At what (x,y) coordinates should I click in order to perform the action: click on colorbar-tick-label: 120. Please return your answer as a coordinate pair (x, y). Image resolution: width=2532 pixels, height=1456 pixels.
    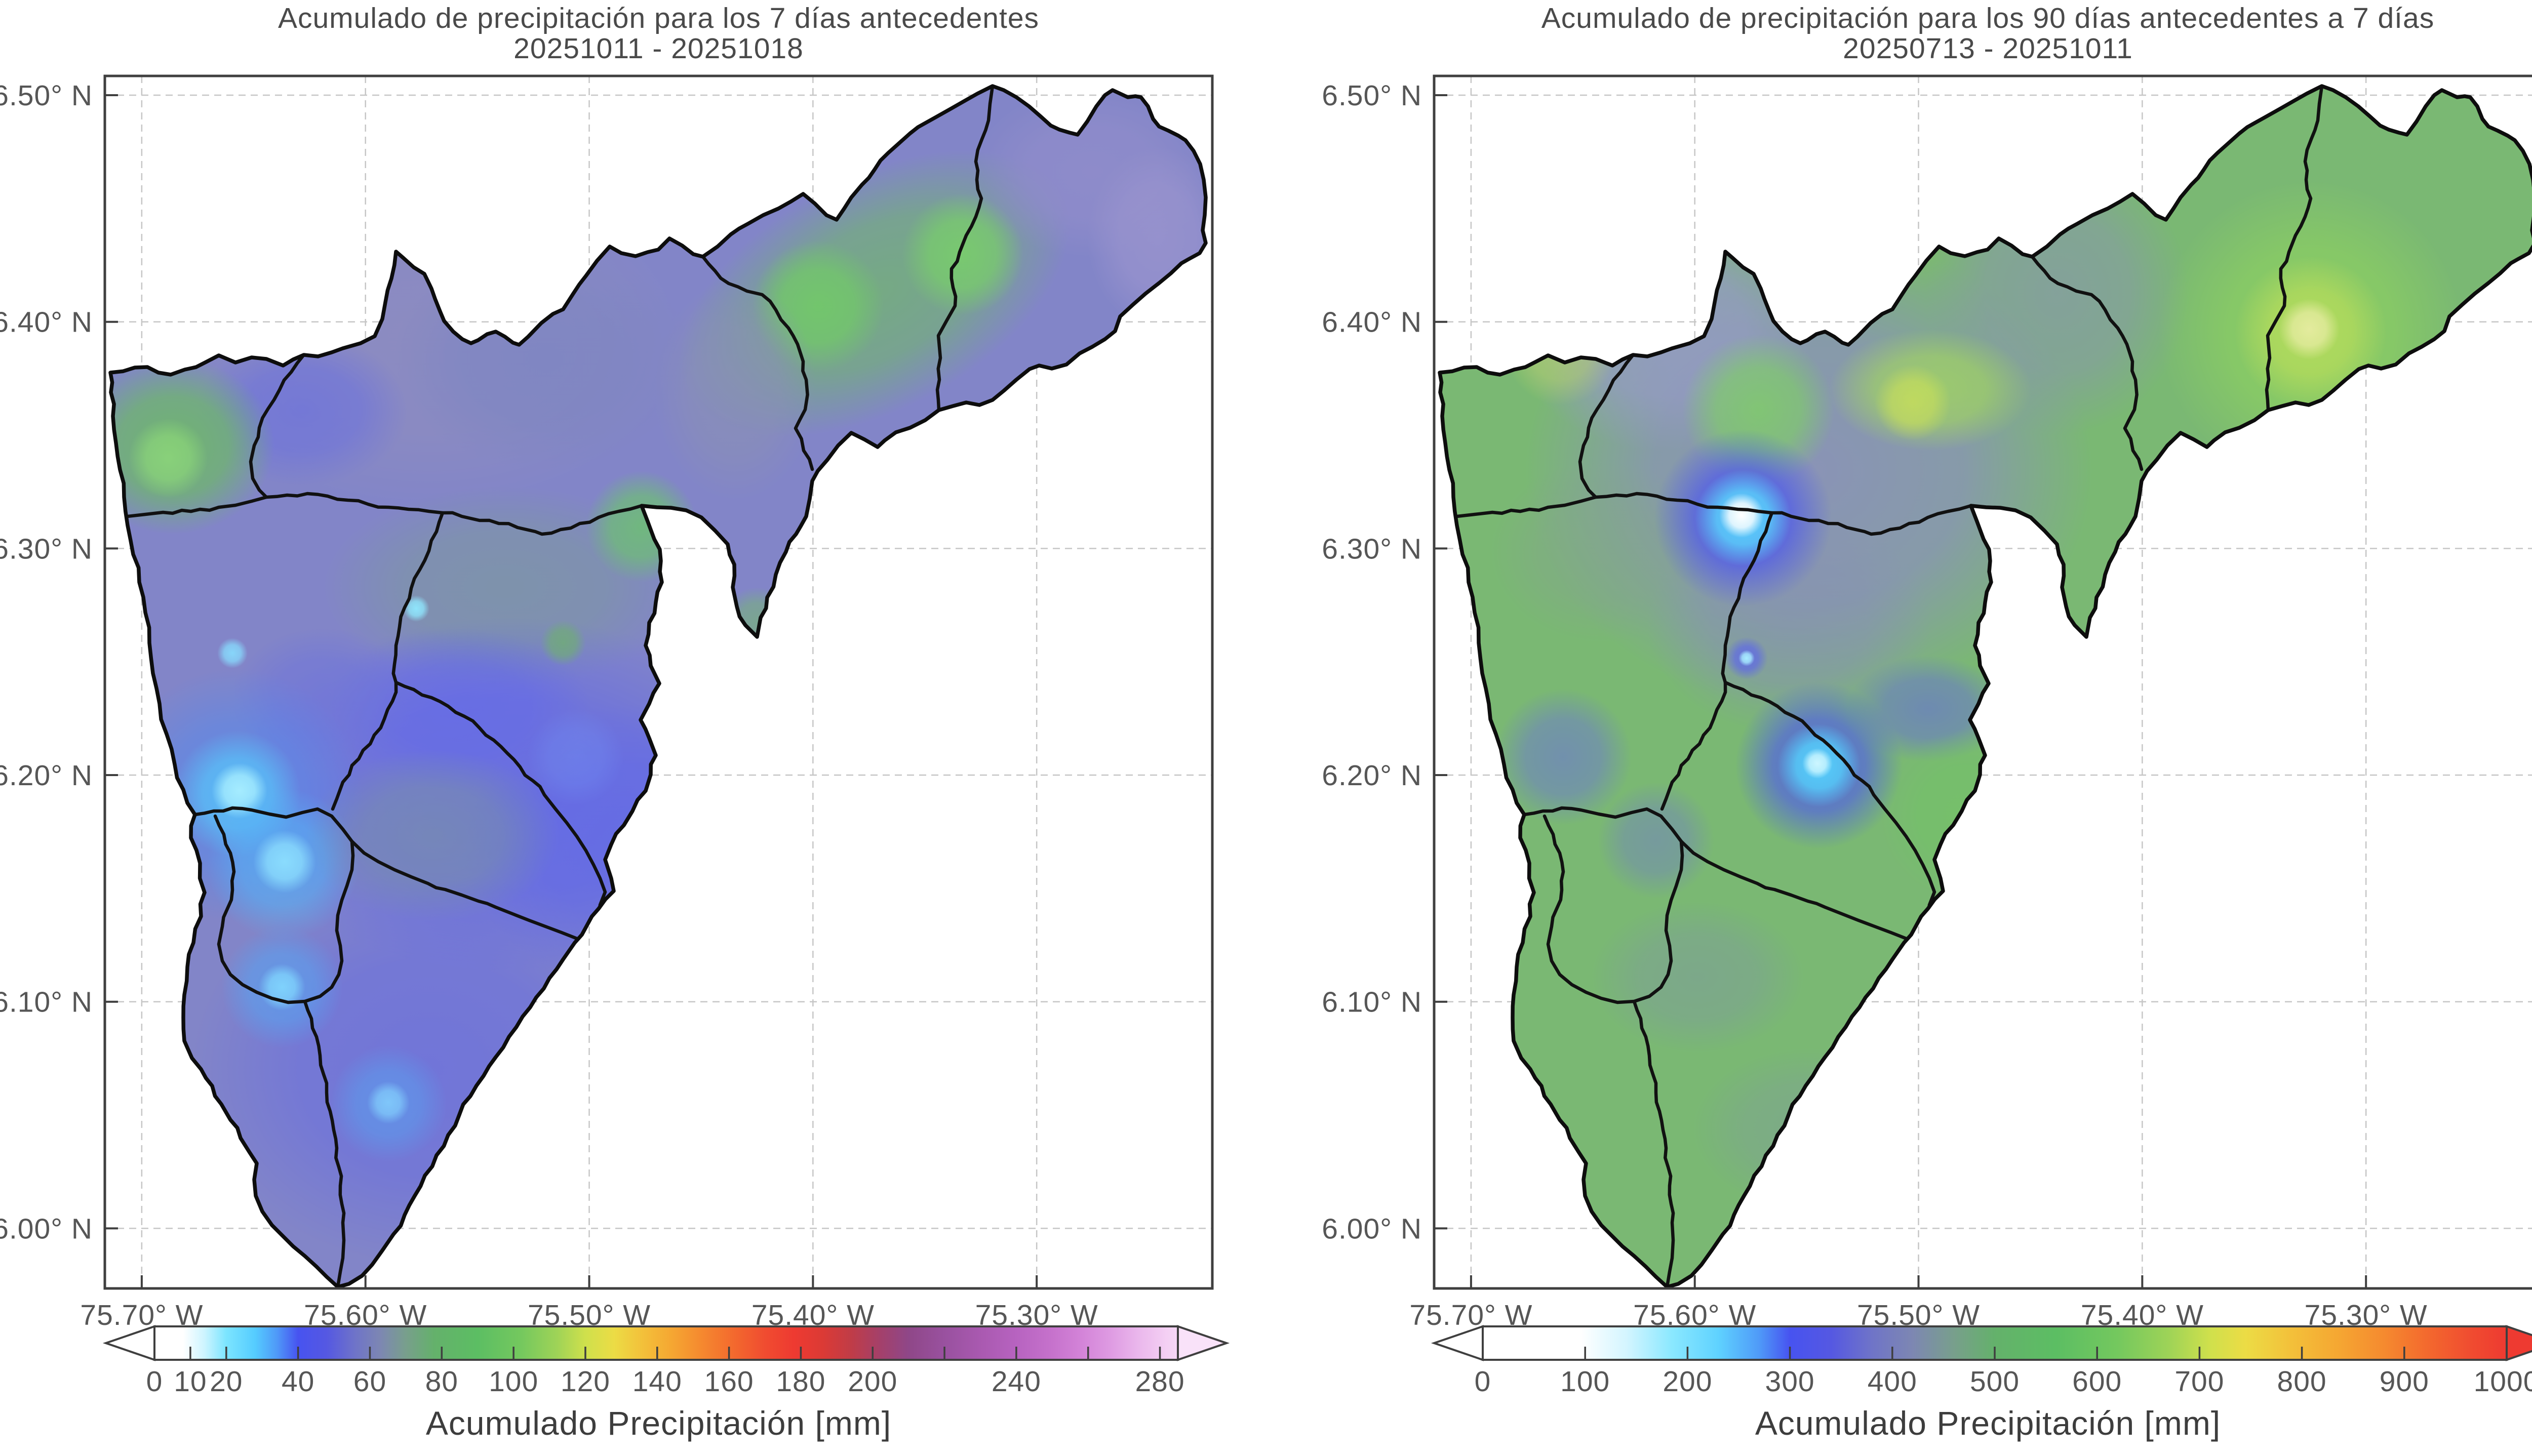
    Looking at the image, I should click on (585, 1381).